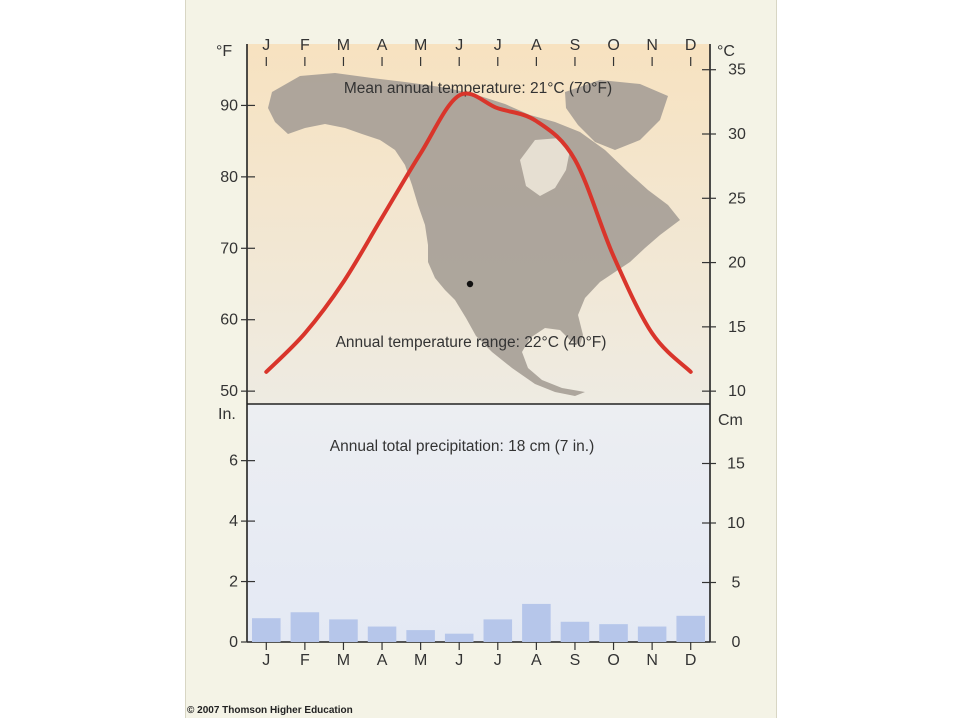  I want to click on month-label-top: D, so click(691, 45).